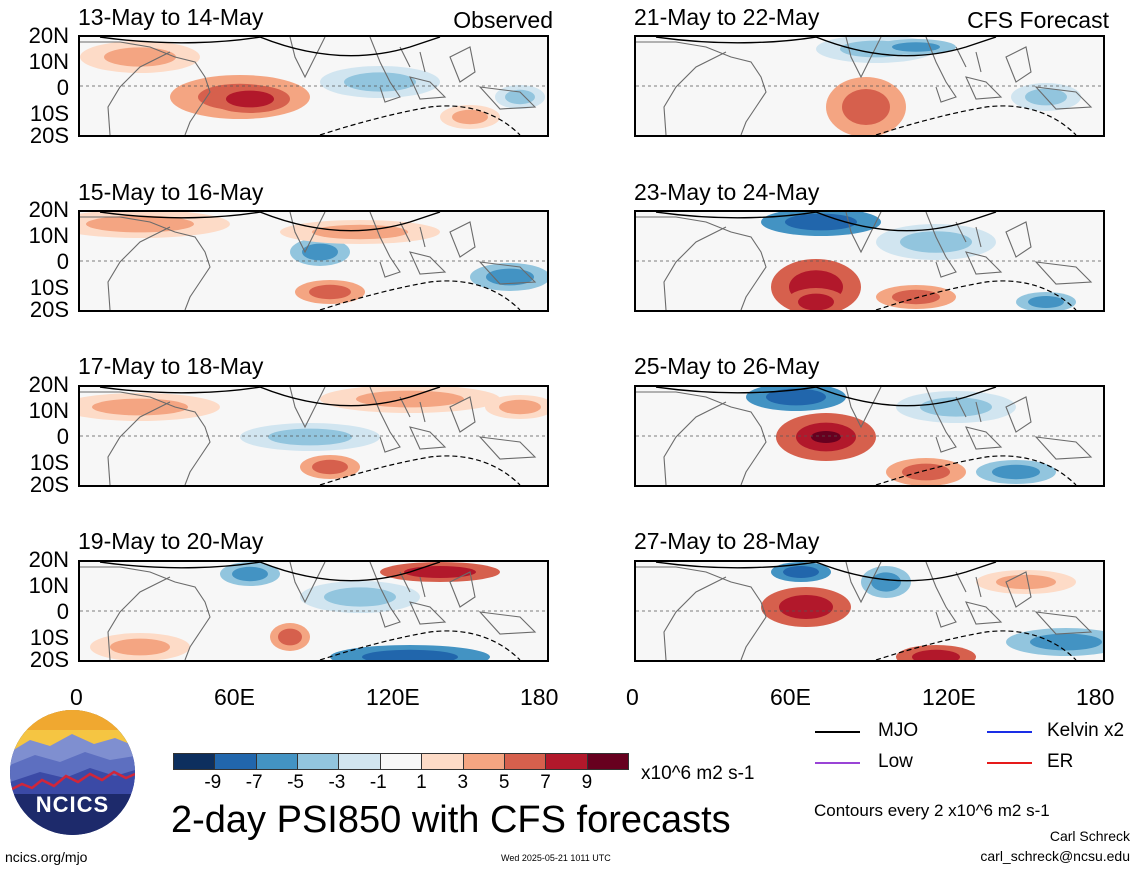 Image resolution: width=1135 pixels, height=872 pixels. I want to click on author-email: carl_schreck@ncsu.edu, so click(1055, 856).